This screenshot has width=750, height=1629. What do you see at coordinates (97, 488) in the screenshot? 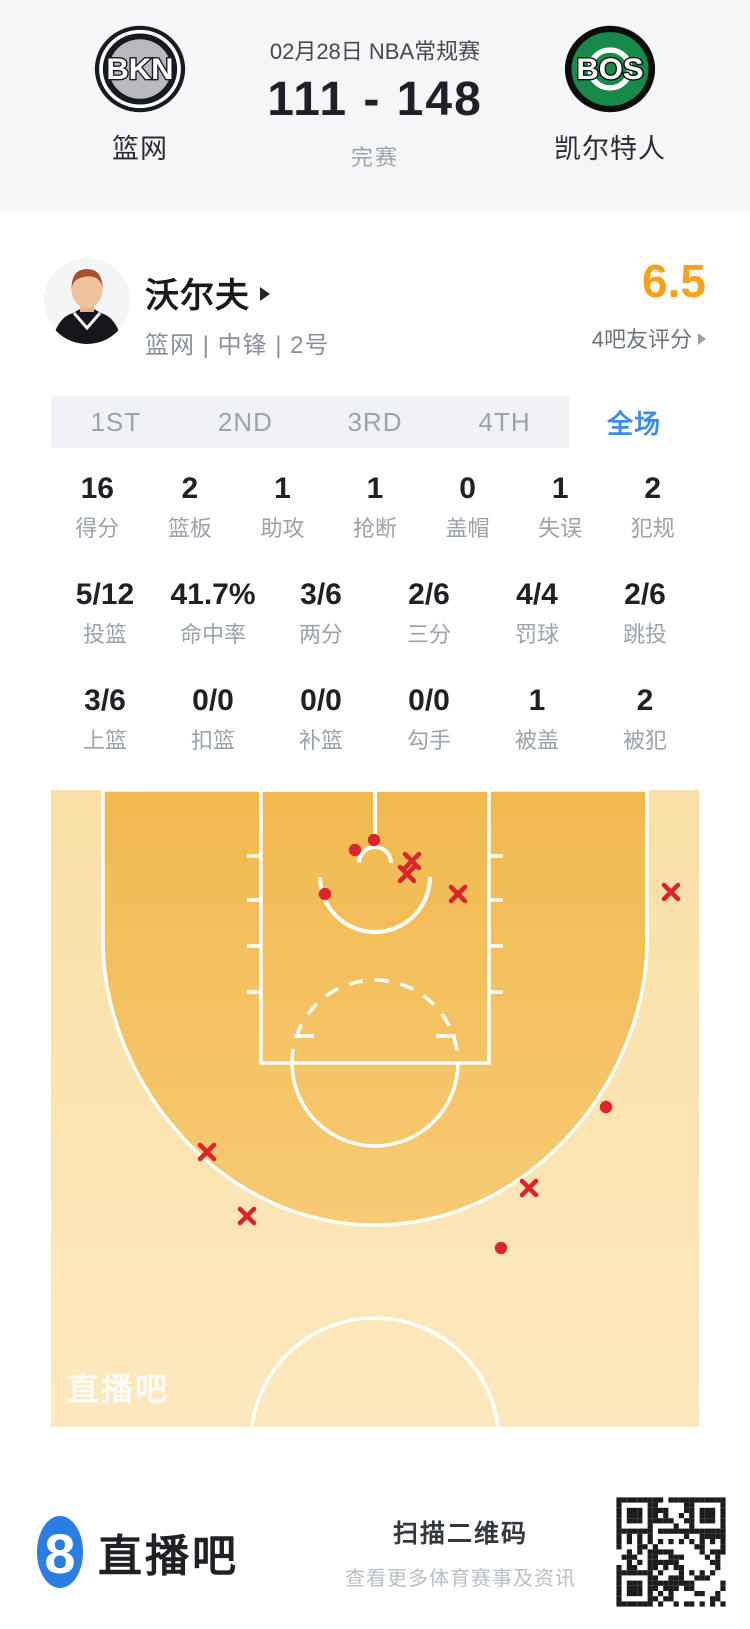
I see `stat-value: 16` at bounding box center [97, 488].